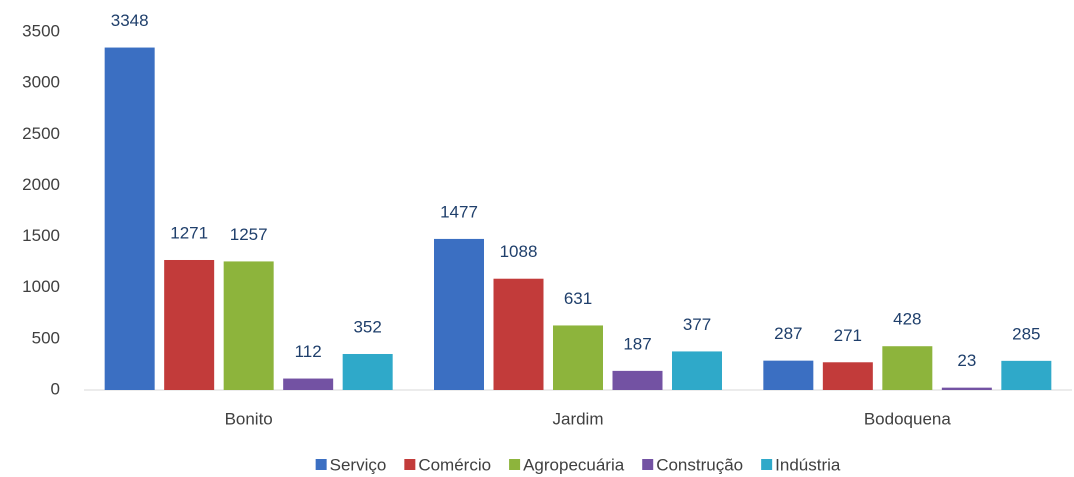 This screenshot has width=1074, height=477. Describe the element at coordinates (808, 464) in the screenshot. I see `legend-label: Indústria` at that location.